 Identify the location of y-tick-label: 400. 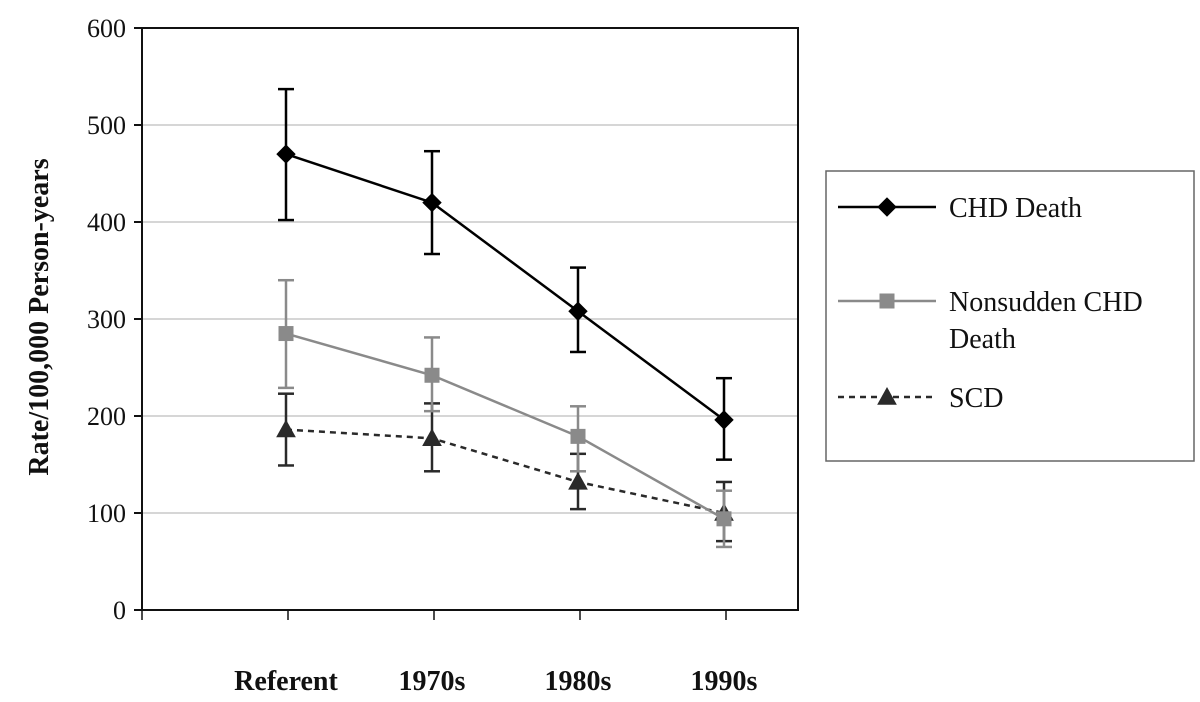
(106, 222).